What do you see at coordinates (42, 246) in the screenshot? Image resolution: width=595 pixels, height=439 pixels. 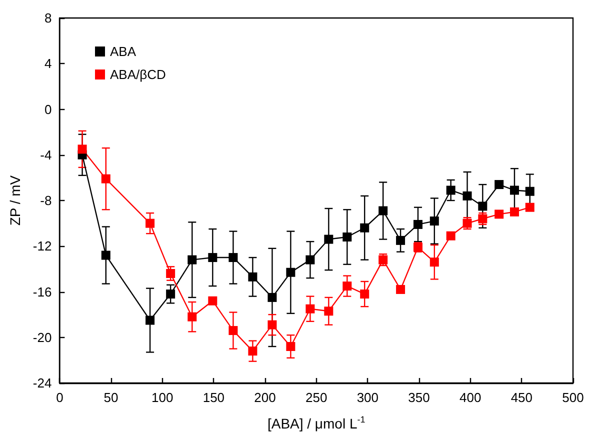 I see `y-tick-label: -12` at bounding box center [42, 246].